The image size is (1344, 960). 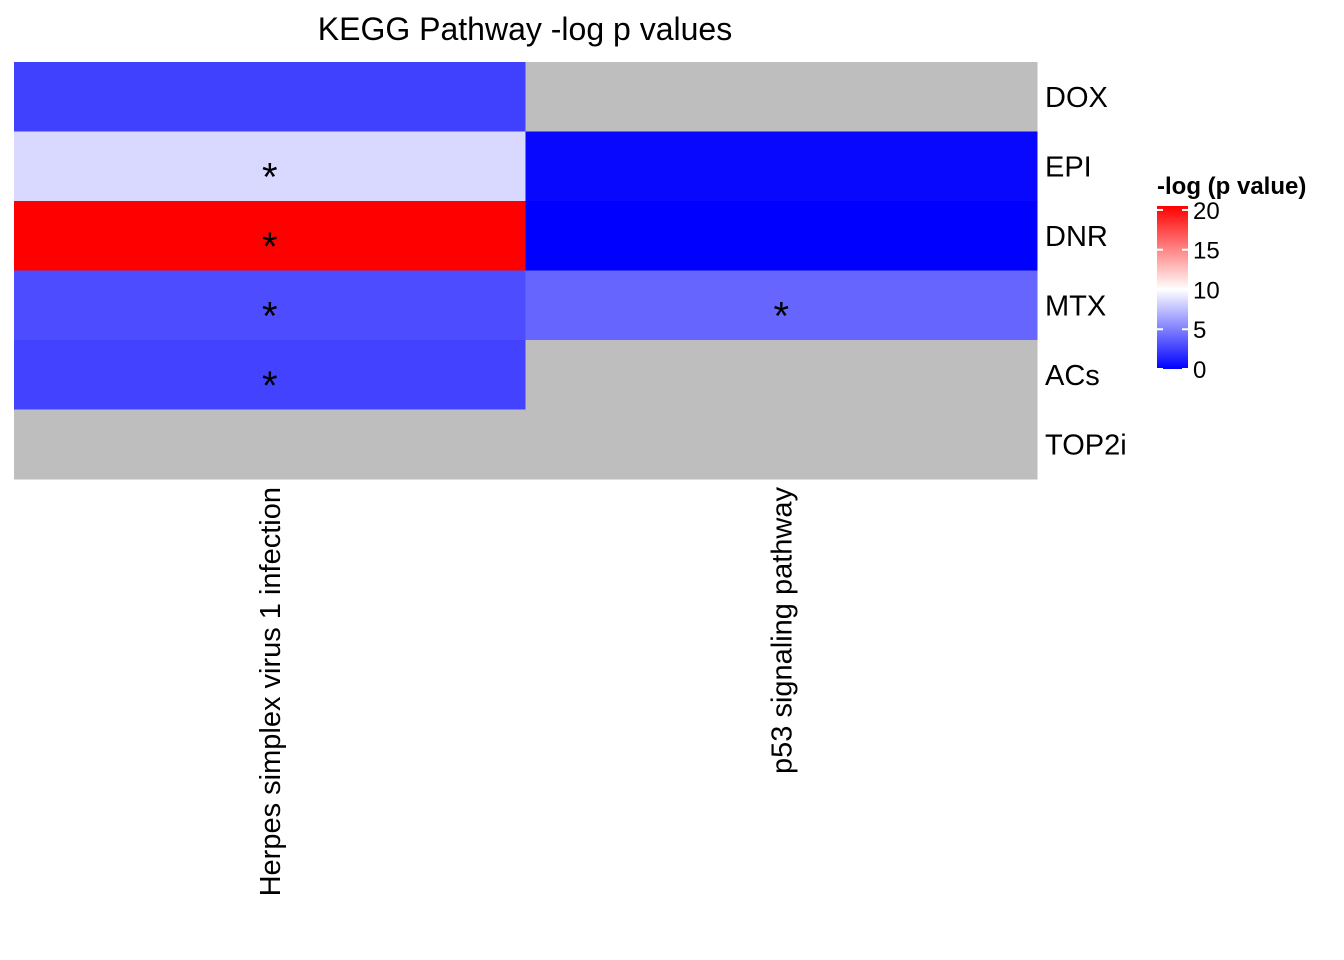 What do you see at coordinates (1231, 186) in the screenshot?
I see `legend-title: -log (p value)` at bounding box center [1231, 186].